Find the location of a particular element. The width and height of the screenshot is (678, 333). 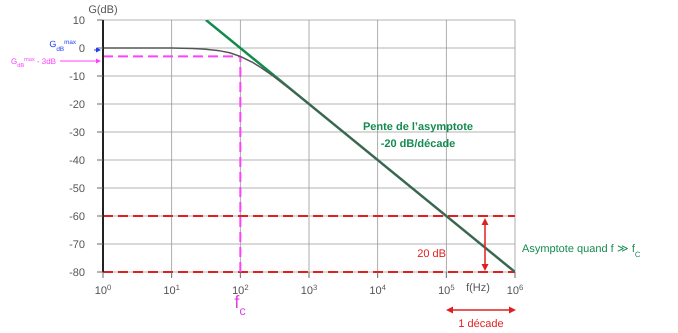

annotation: -20 dB/décade is located at coordinates (418, 144).